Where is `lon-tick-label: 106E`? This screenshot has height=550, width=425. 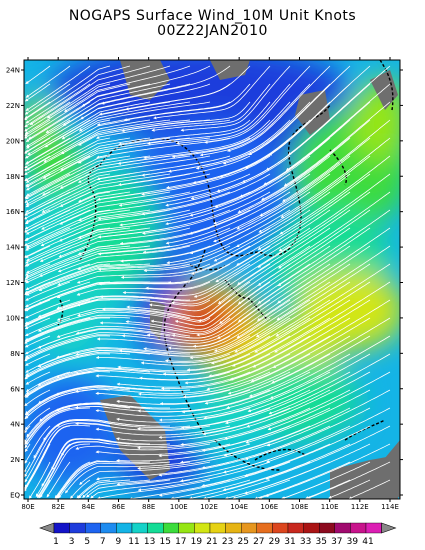 lon-tick-label: 106E is located at coordinates (269, 507).